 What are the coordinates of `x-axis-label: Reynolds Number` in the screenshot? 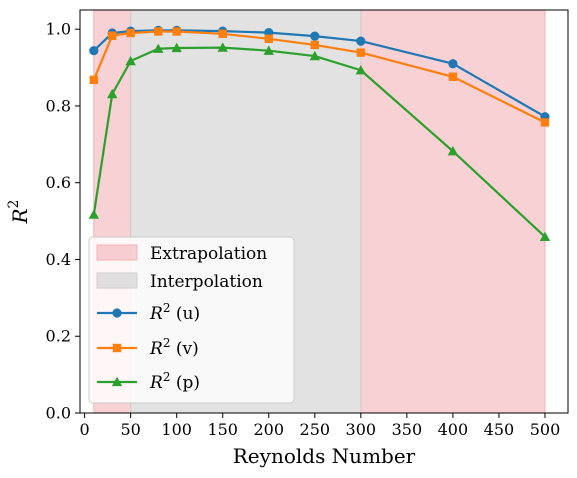 It's located at (324, 456).